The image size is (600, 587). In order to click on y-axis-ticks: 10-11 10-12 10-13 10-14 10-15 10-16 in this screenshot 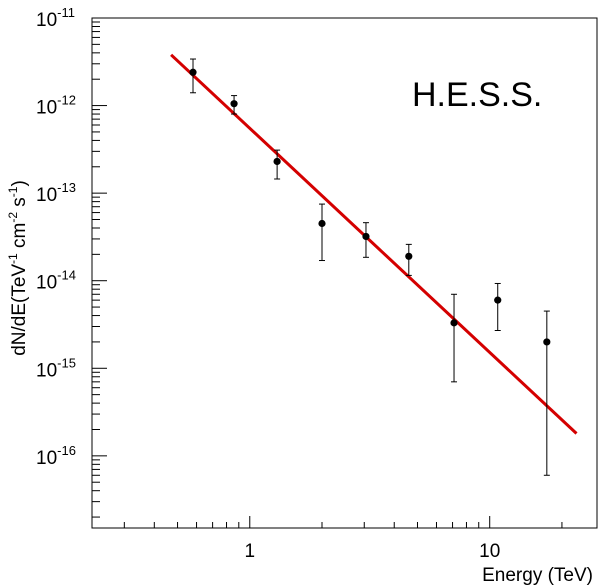, I will do `click(71, 261)`.